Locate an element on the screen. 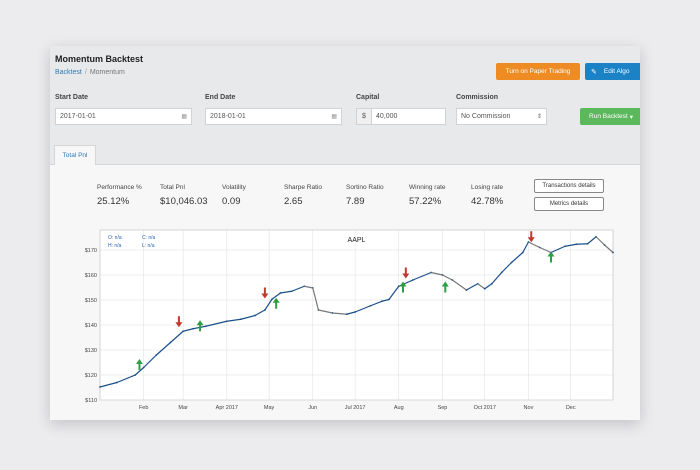  metric-value: 42.78% is located at coordinates (487, 201).